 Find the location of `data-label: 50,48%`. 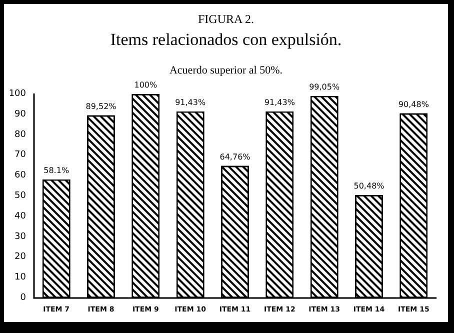

data-label: 50,48% is located at coordinates (369, 186).